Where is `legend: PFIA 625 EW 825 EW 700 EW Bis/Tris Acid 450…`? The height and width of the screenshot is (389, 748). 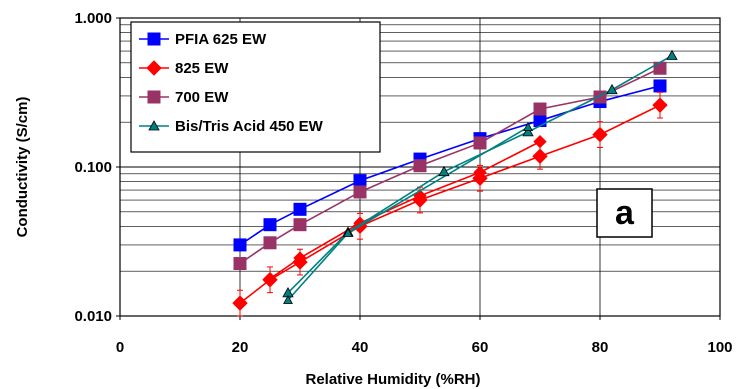
legend: PFIA 625 EW 825 EW 700 EW Bis/Tris Acid 450… is located at coordinates (255, 87).